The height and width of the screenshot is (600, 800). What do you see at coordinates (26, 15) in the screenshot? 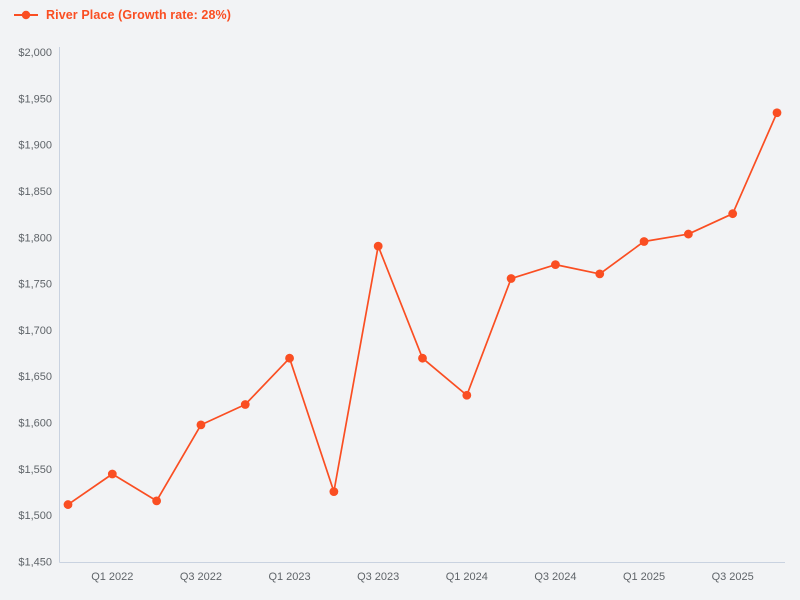
I see `legend-line-dot-icon` at bounding box center [26, 15].